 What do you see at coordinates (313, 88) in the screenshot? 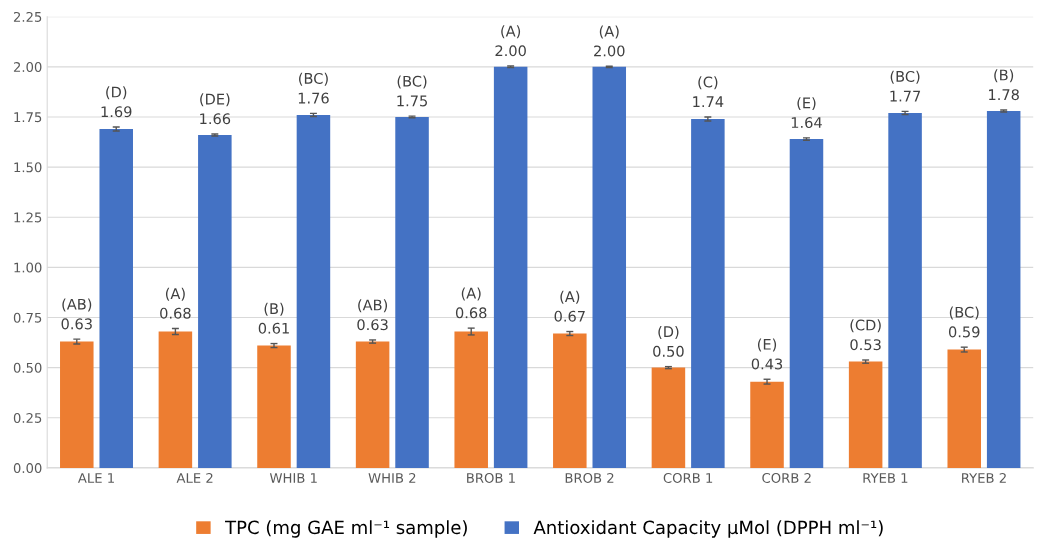
I see `data-label: (BC) 1.76` at bounding box center [313, 88].